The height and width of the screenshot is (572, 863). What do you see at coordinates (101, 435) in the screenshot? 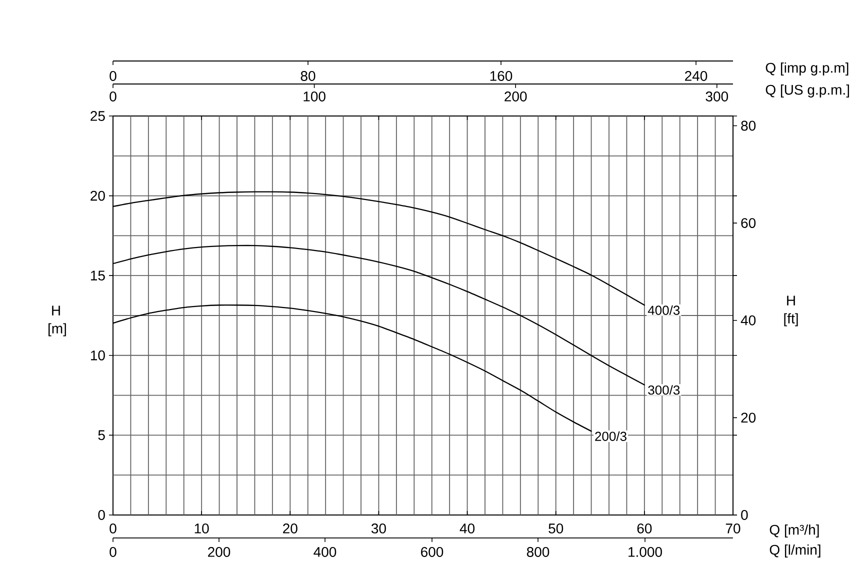
I see `y-tick-label: 5` at bounding box center [101, 435].